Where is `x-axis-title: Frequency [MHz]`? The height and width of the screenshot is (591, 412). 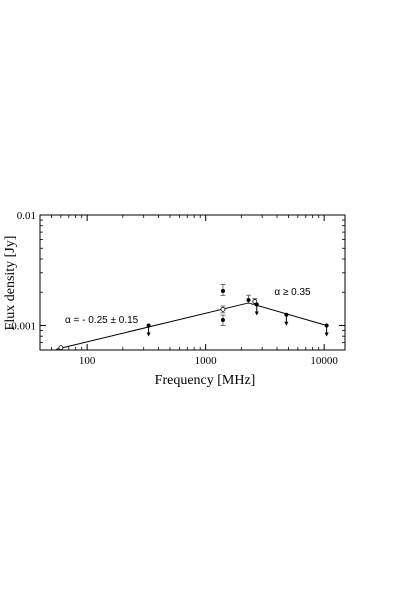 x-axis-title: Frequency [MHz] is located at coordinates (205, 380).